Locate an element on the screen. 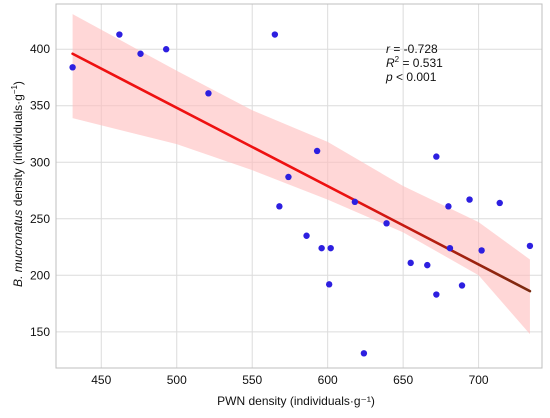  y-axis-label: B. mucronatus density (individuals·g−1) is located at coordinates (17, 184).